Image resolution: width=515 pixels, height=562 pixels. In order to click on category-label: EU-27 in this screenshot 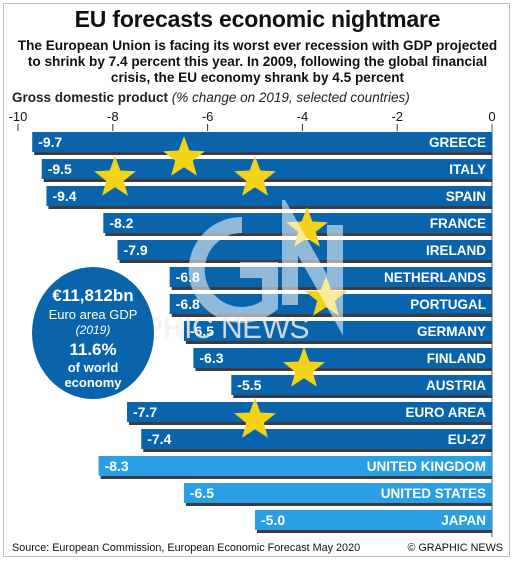, I will do `click(467, 439)`.